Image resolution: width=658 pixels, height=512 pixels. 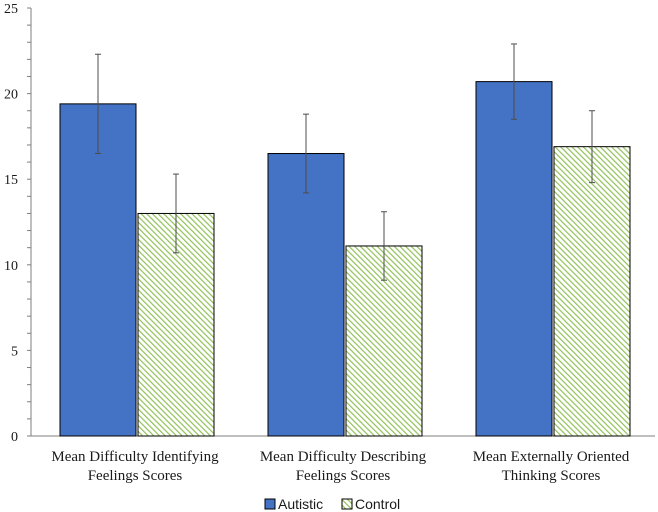 What do you see at coordinates (347, 504) in the screenshot?
I see `legend-swatch-control` at bounding box center [347, 504].